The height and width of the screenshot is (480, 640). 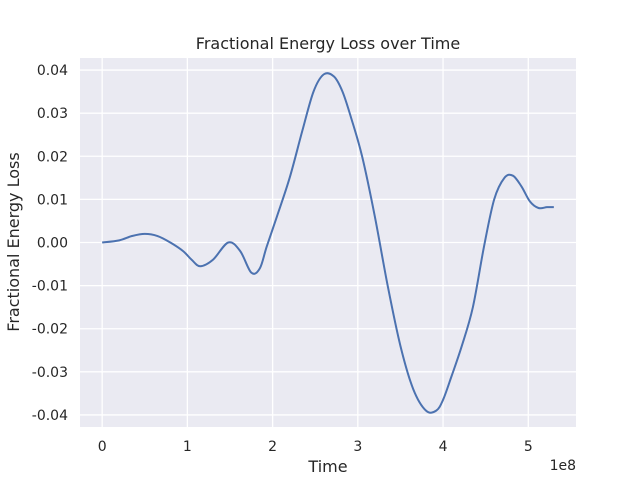 I want to click on chart-title: Fractional Energy Loss over Time, so click(x=328, y=43).